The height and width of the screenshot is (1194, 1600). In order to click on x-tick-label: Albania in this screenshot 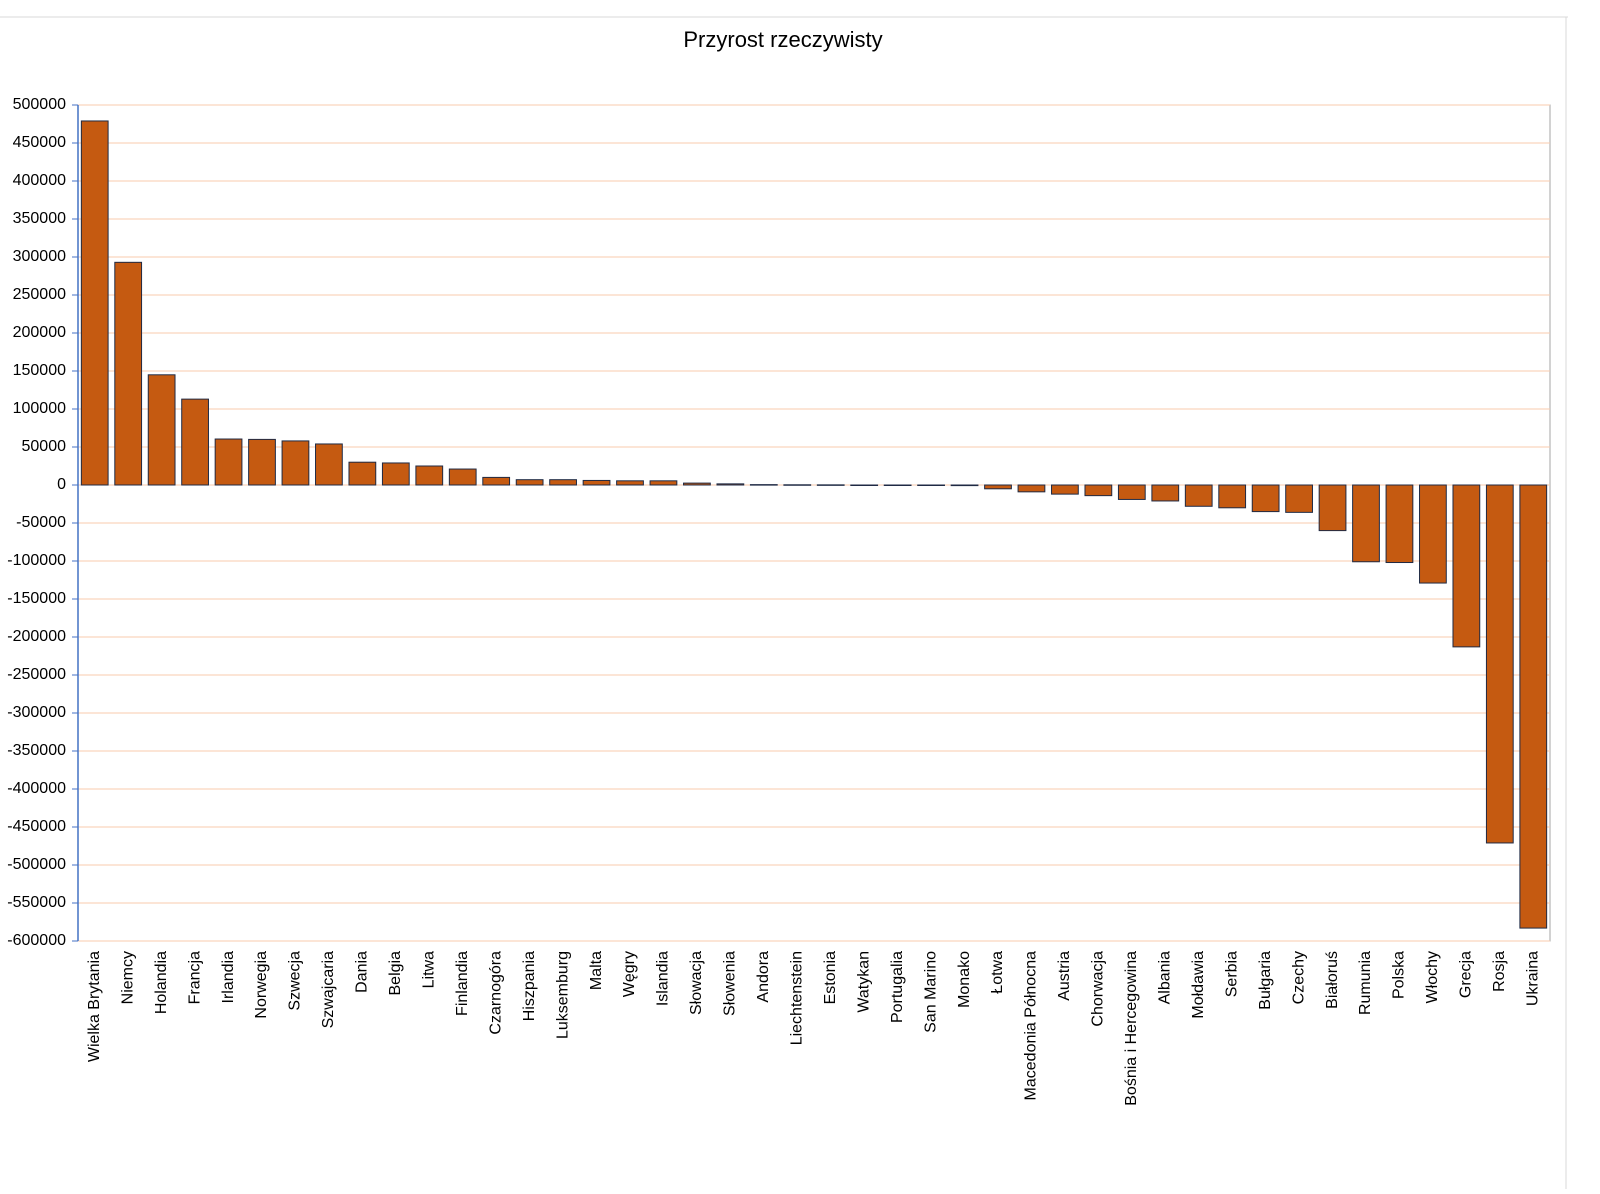, I will do `click(1164, 977)`.